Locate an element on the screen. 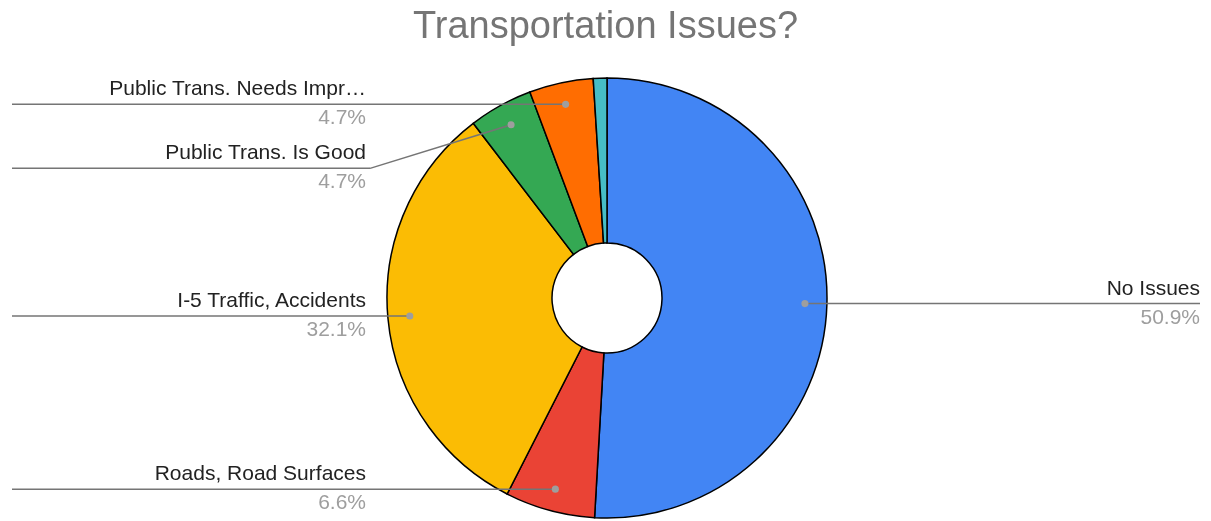 The height and width of the screenshot is (521, 1211). chart-title: Transportation Issues? is located at coordinates (605, 25).